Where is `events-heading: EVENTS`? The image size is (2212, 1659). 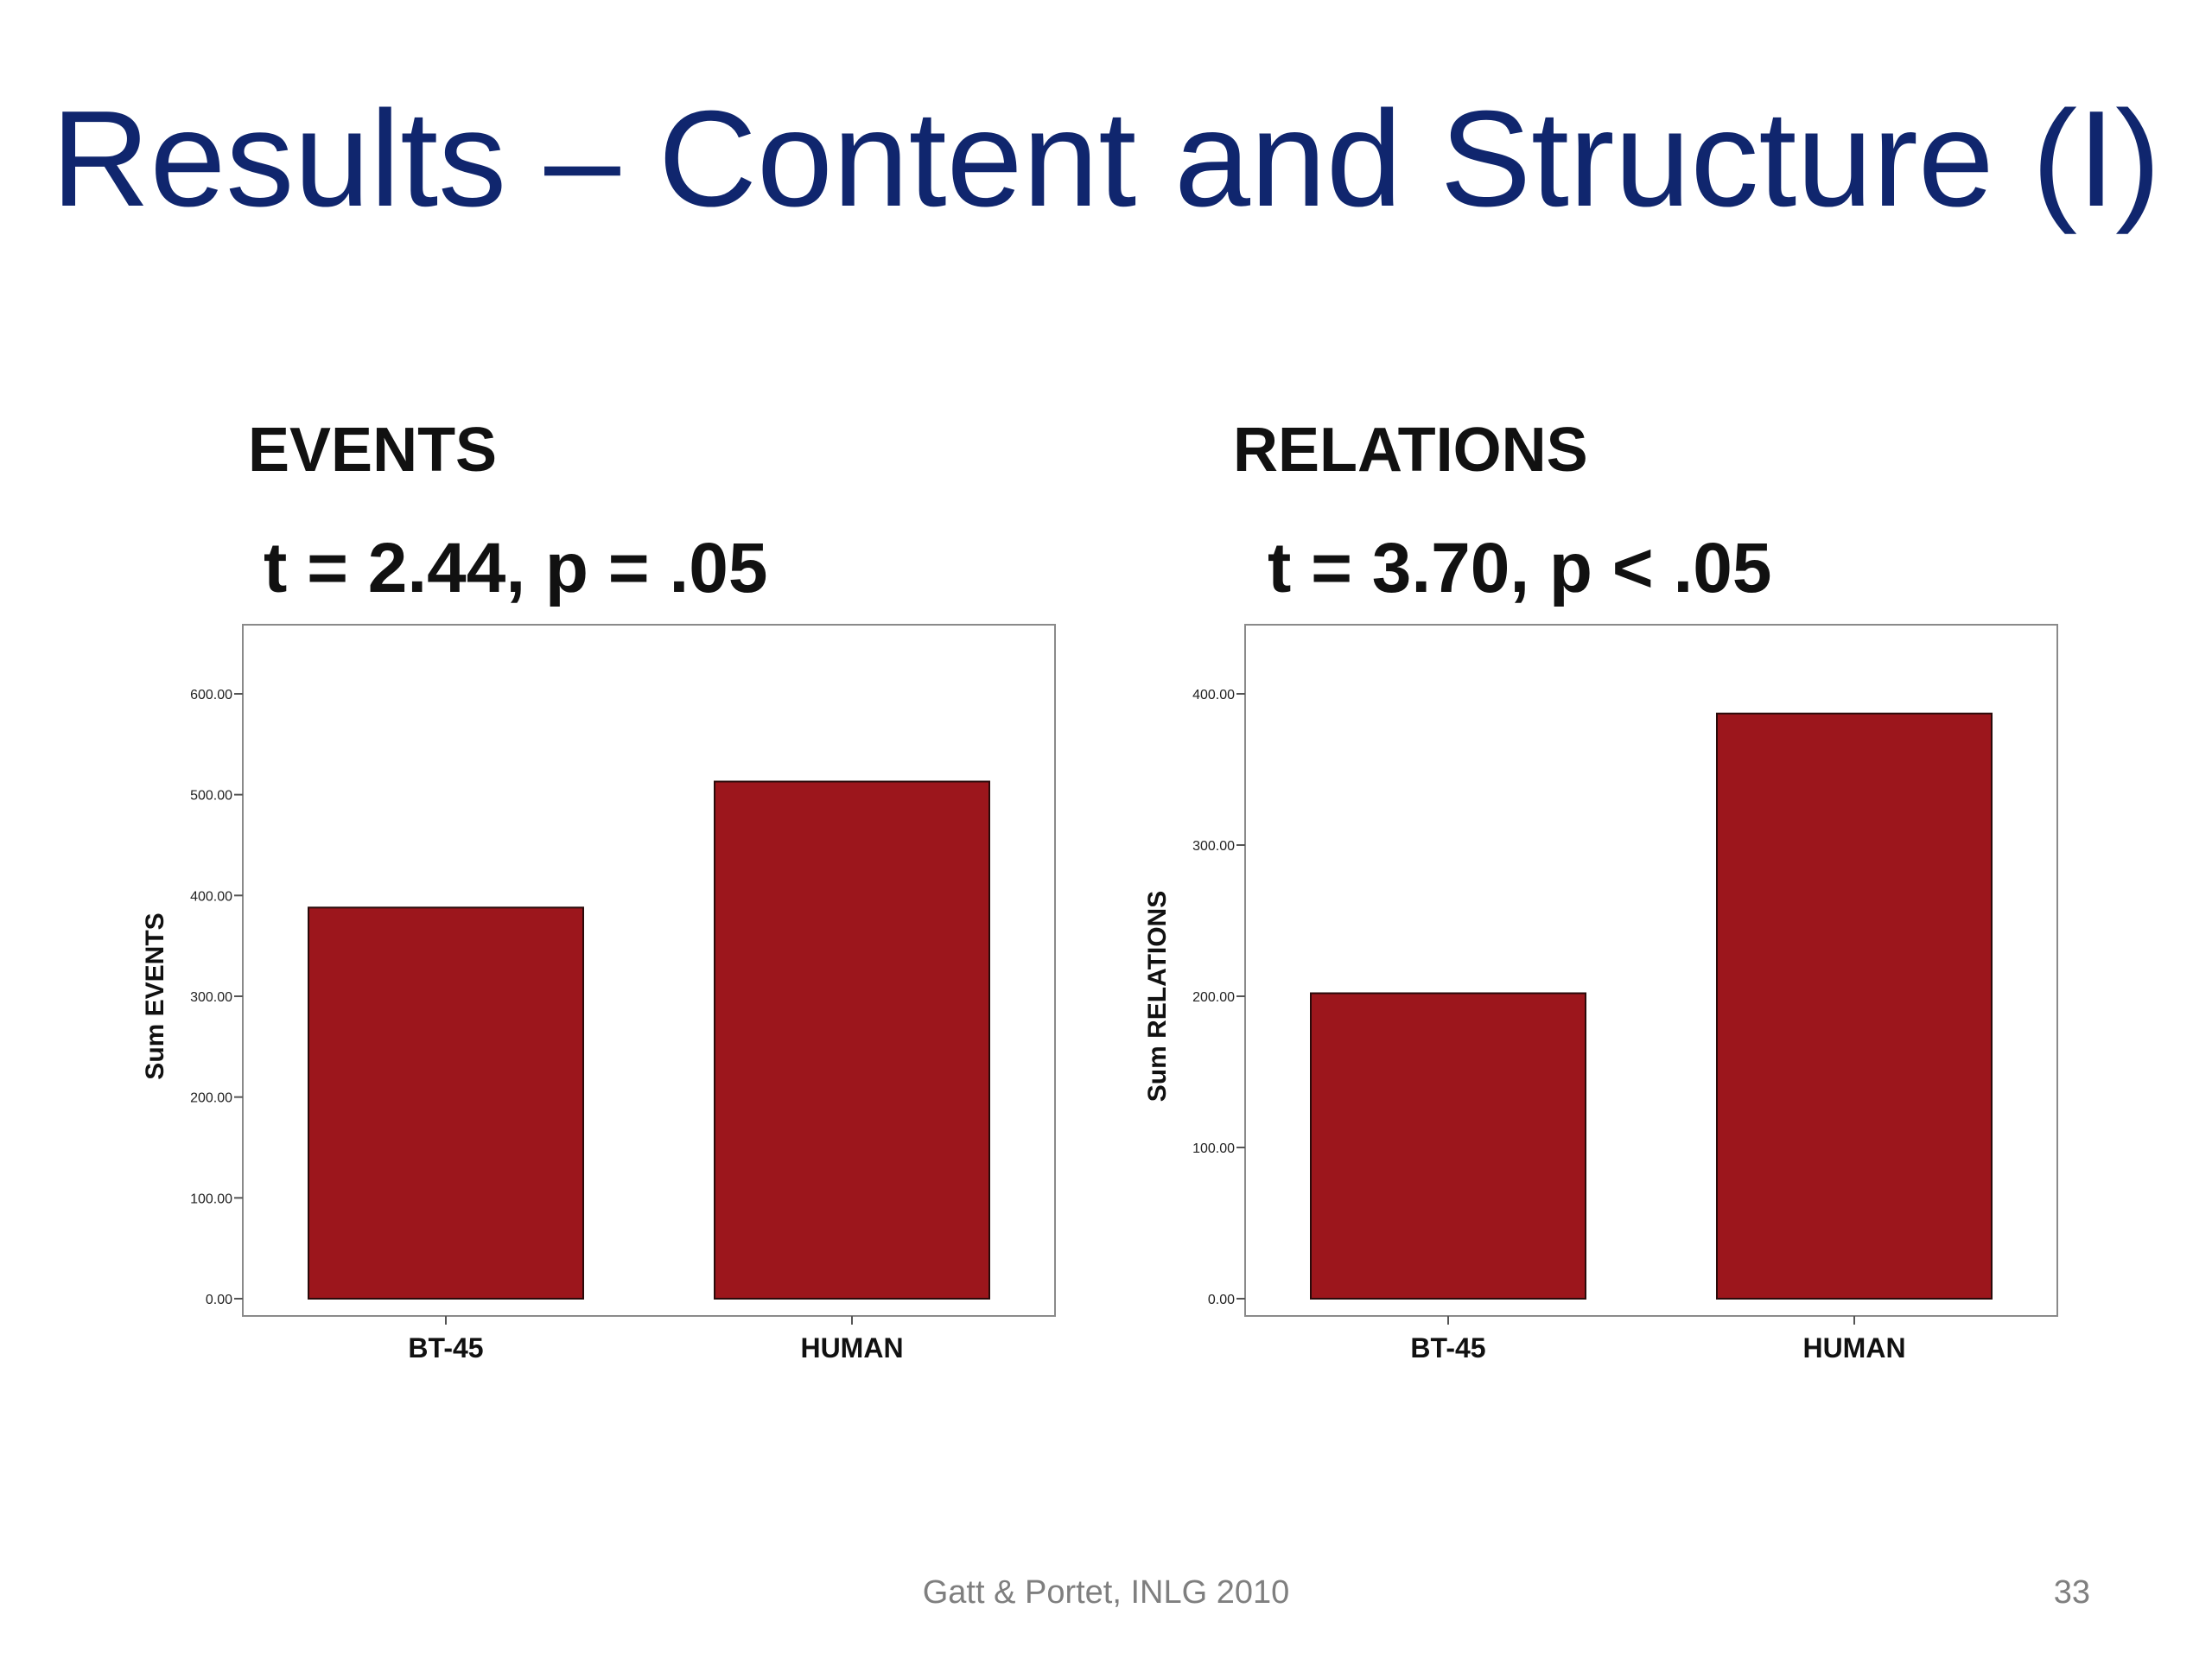
events-heading: EVENTS is located at coordinates (373, 450).